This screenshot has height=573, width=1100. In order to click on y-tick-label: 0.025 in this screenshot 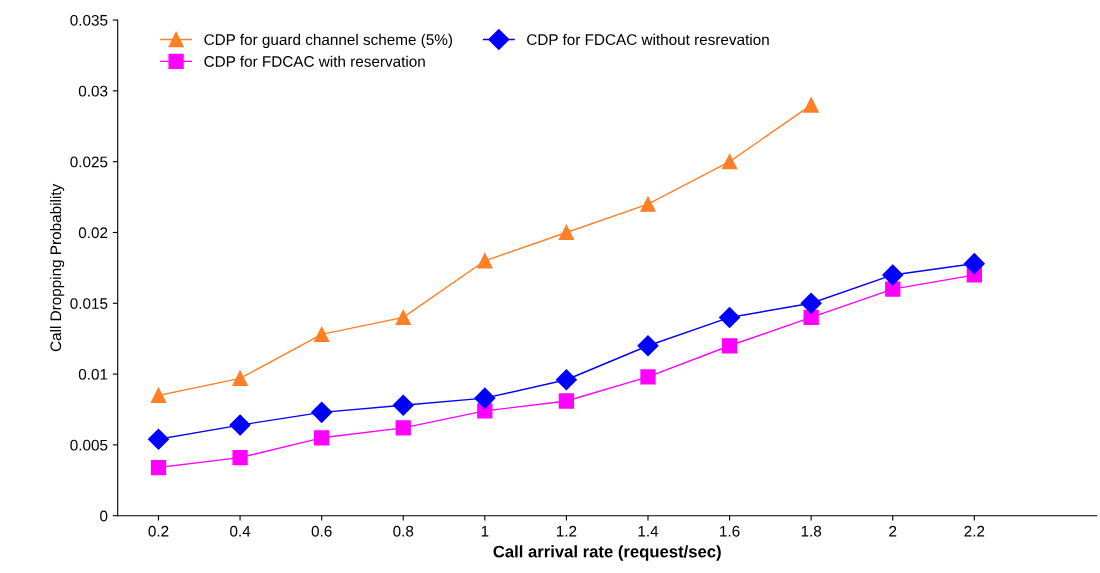, I will do `click(89, 162)`.